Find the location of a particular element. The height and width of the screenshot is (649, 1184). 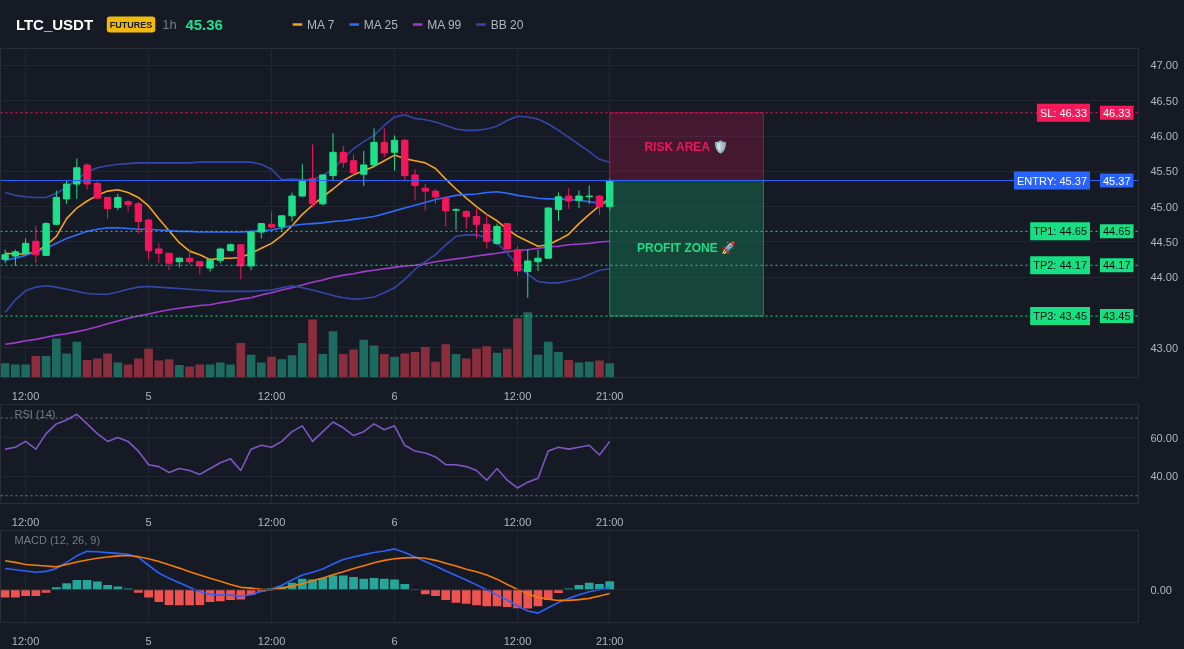

ref-line-label: 45.37 is located at coordinates (1116, 180).